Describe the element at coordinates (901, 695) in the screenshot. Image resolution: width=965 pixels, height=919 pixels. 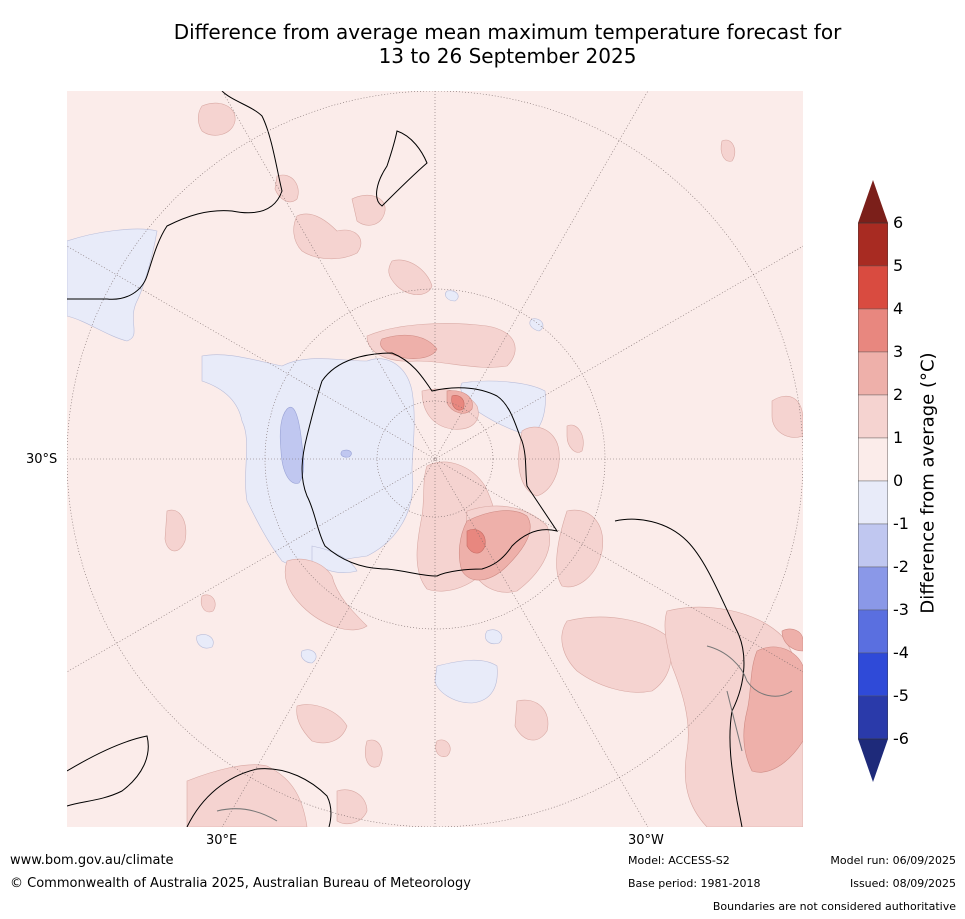
I see `colorbar-tick-label: -5` at that location.